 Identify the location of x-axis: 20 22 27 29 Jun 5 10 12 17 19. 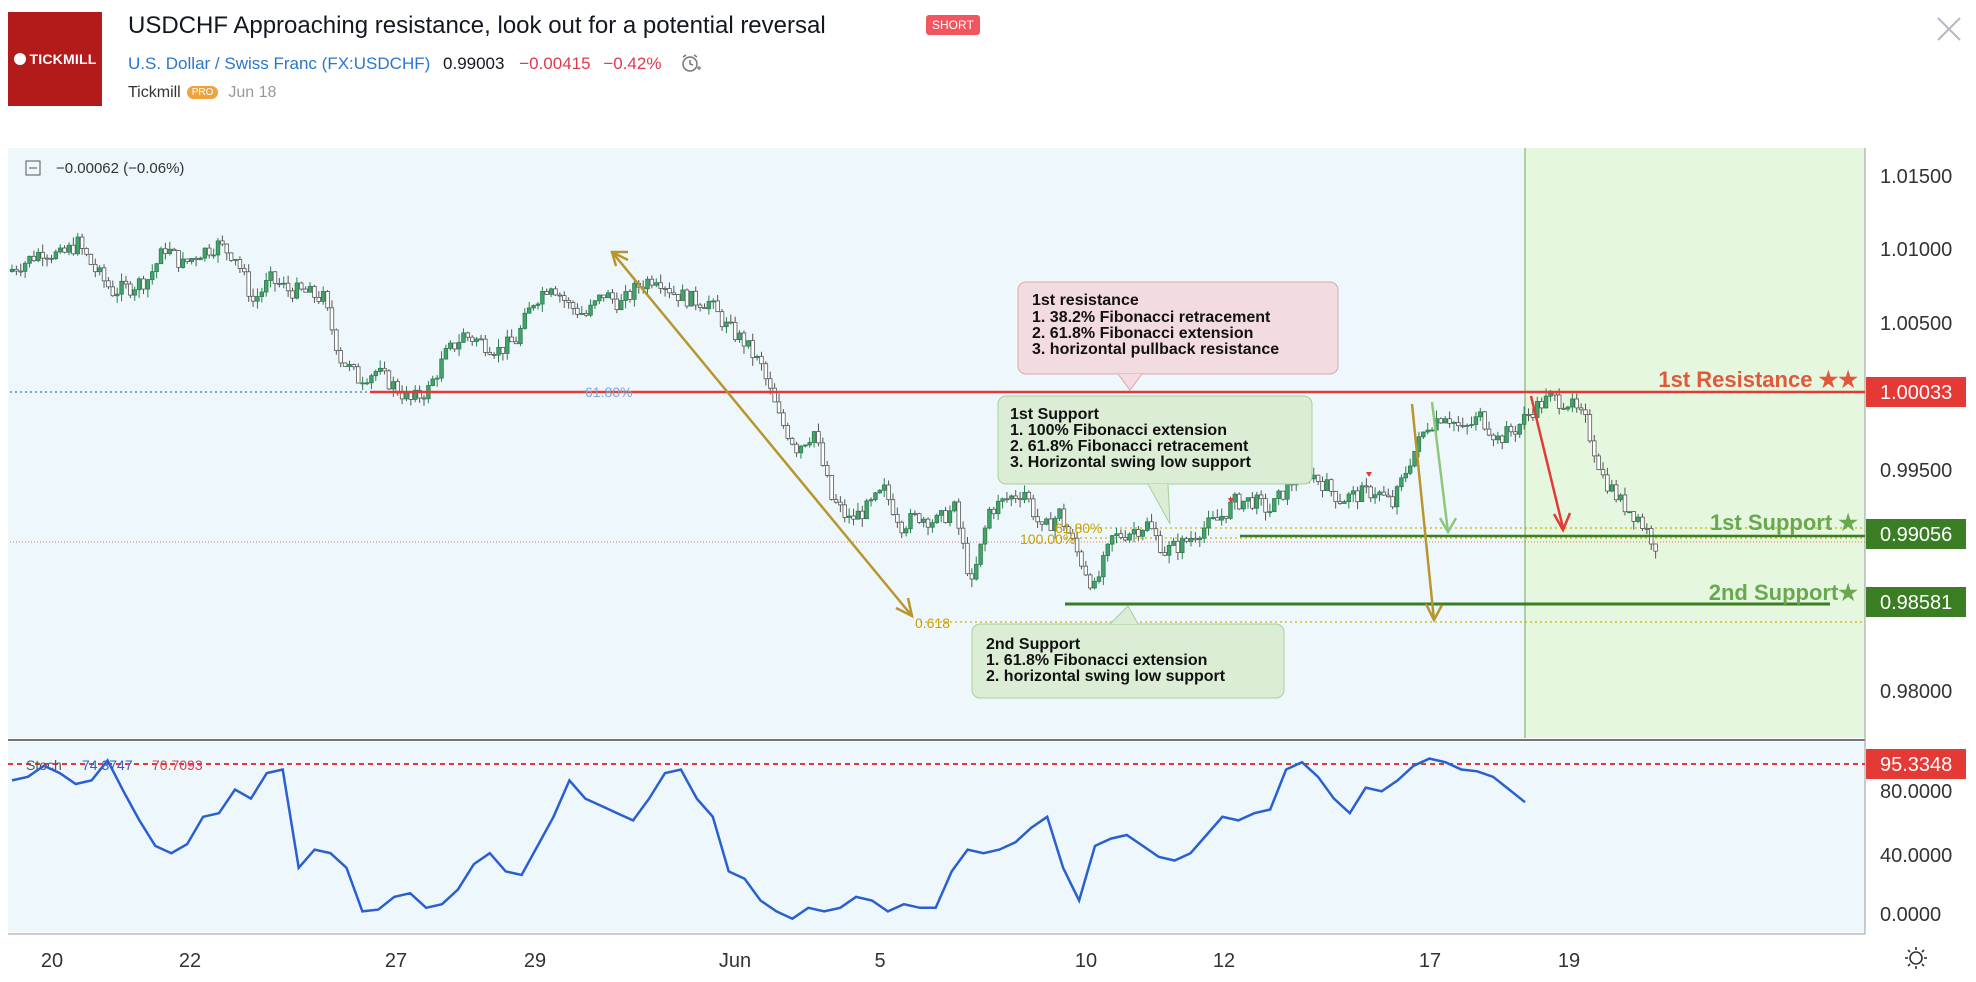
(810, 961).